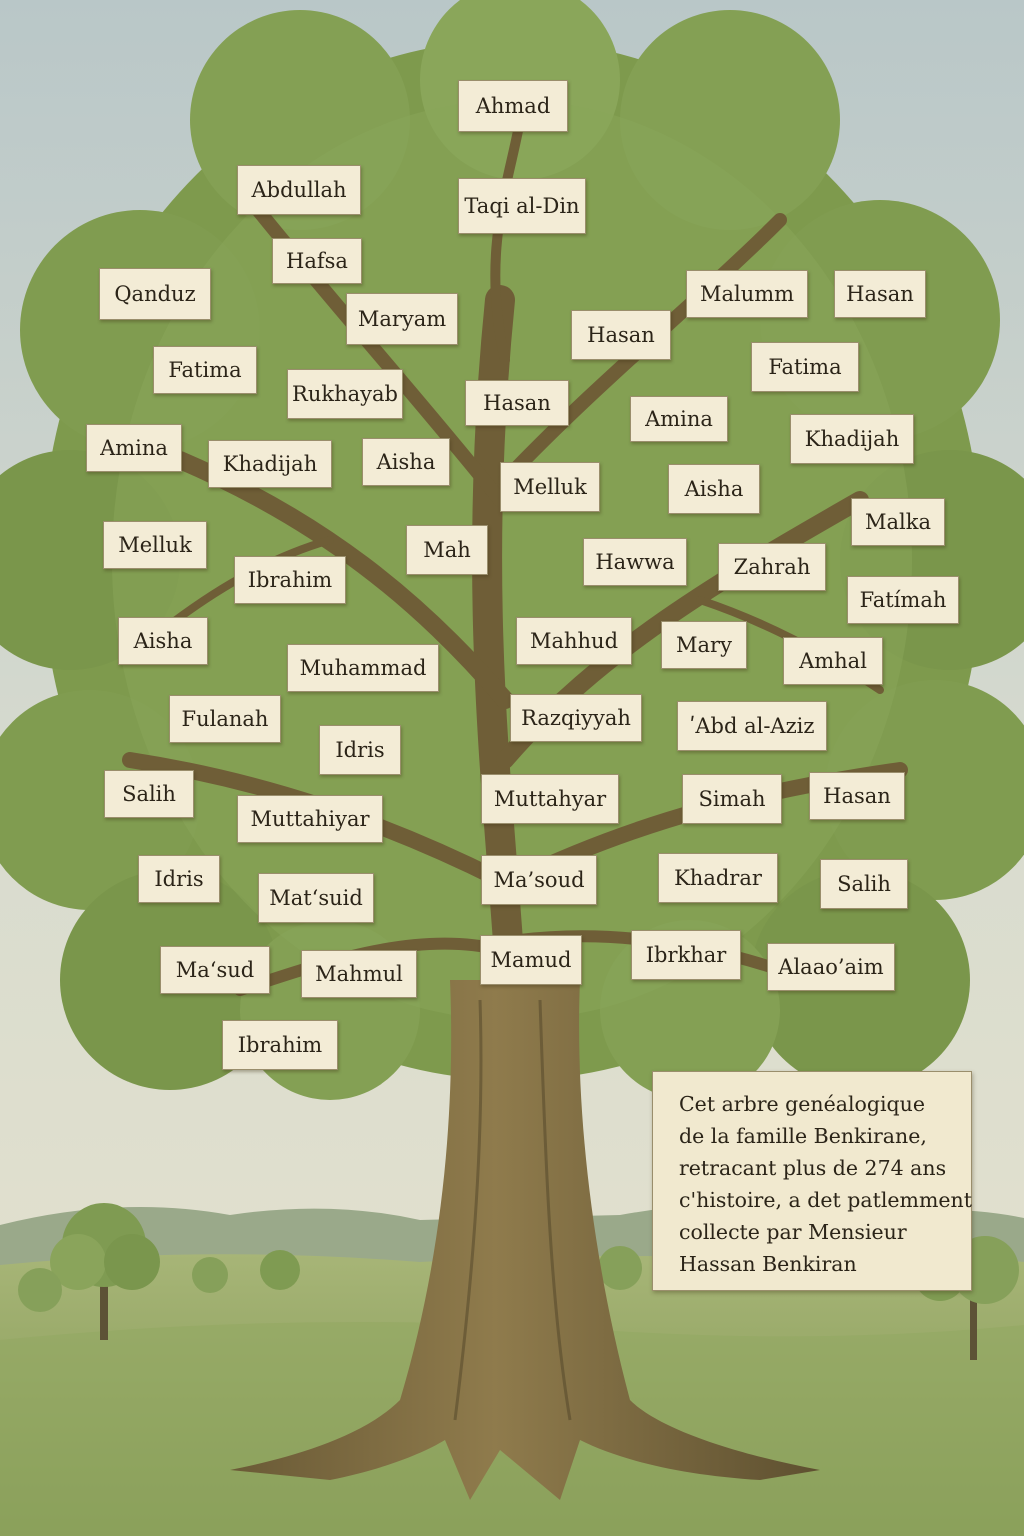  I want to click on name-label: Hawwa, so click(635, 562).